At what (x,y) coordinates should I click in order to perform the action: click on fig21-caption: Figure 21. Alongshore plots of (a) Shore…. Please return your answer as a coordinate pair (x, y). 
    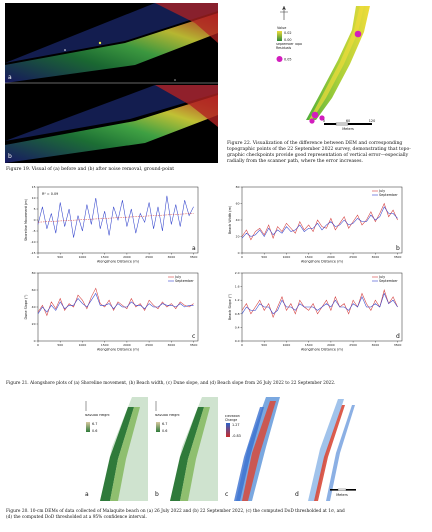
    Looking at the image, I should click on (171, 383).